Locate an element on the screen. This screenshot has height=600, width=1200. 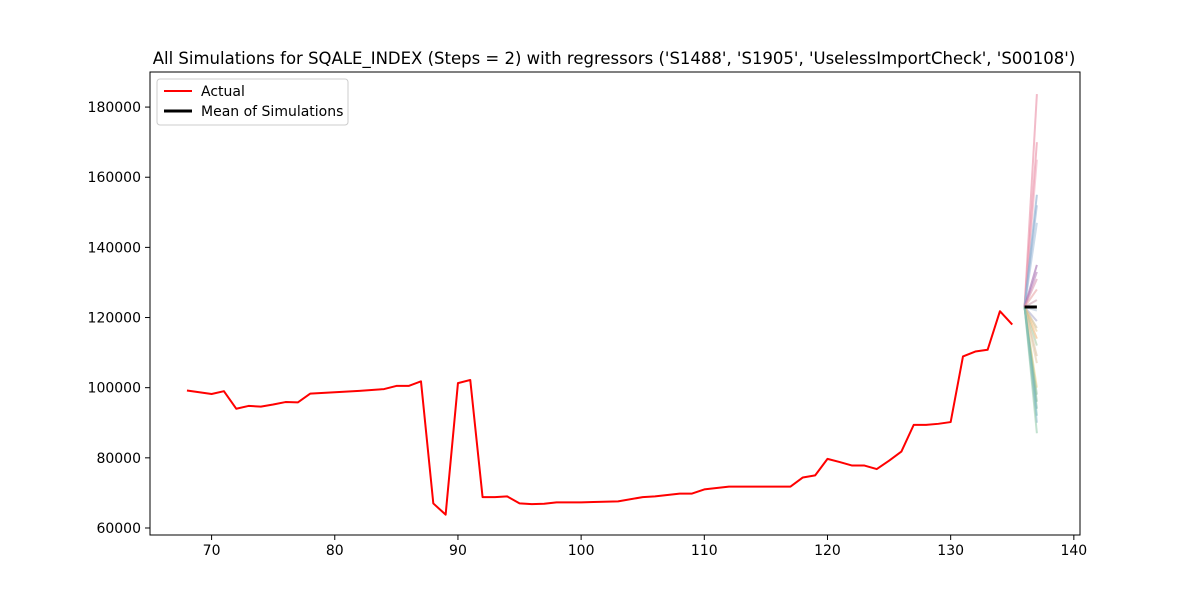
legend-box is located at coordinates (252, 102).